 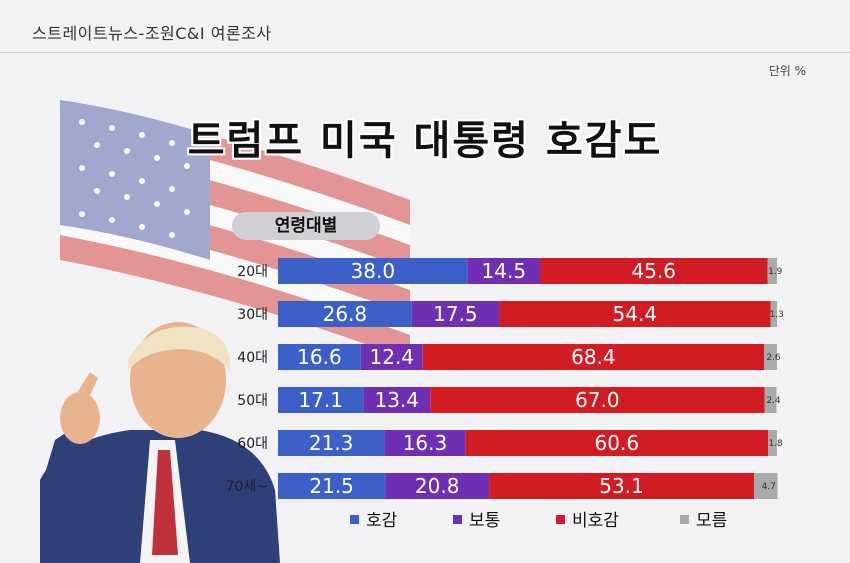 I want to click on legend-swatch-unknown, so click(x=684, y=519).